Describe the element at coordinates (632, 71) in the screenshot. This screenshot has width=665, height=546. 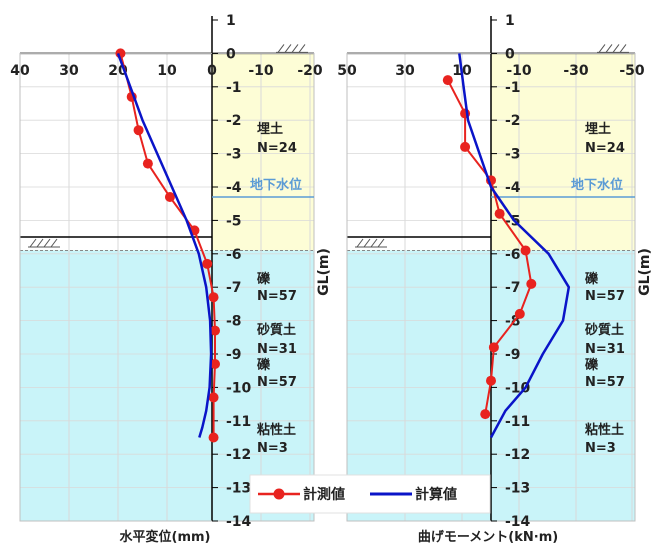
I see `x-tick-label: -50` at that location.